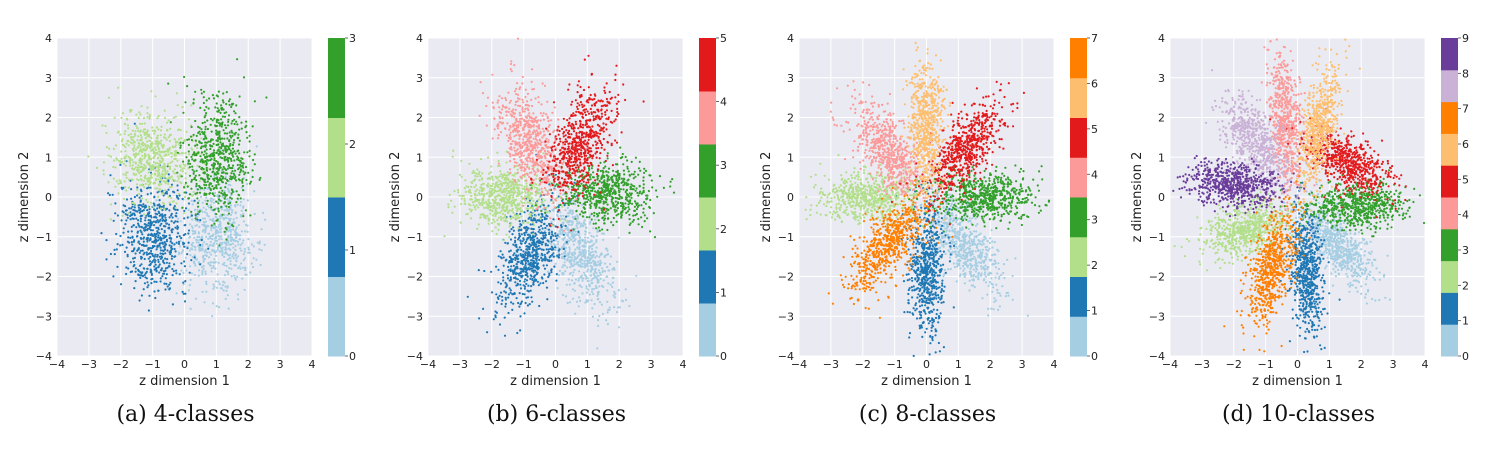  What do you see at coordinates (177, 188) in the screenshot?
I see `points` at bounding box center [177, 188].